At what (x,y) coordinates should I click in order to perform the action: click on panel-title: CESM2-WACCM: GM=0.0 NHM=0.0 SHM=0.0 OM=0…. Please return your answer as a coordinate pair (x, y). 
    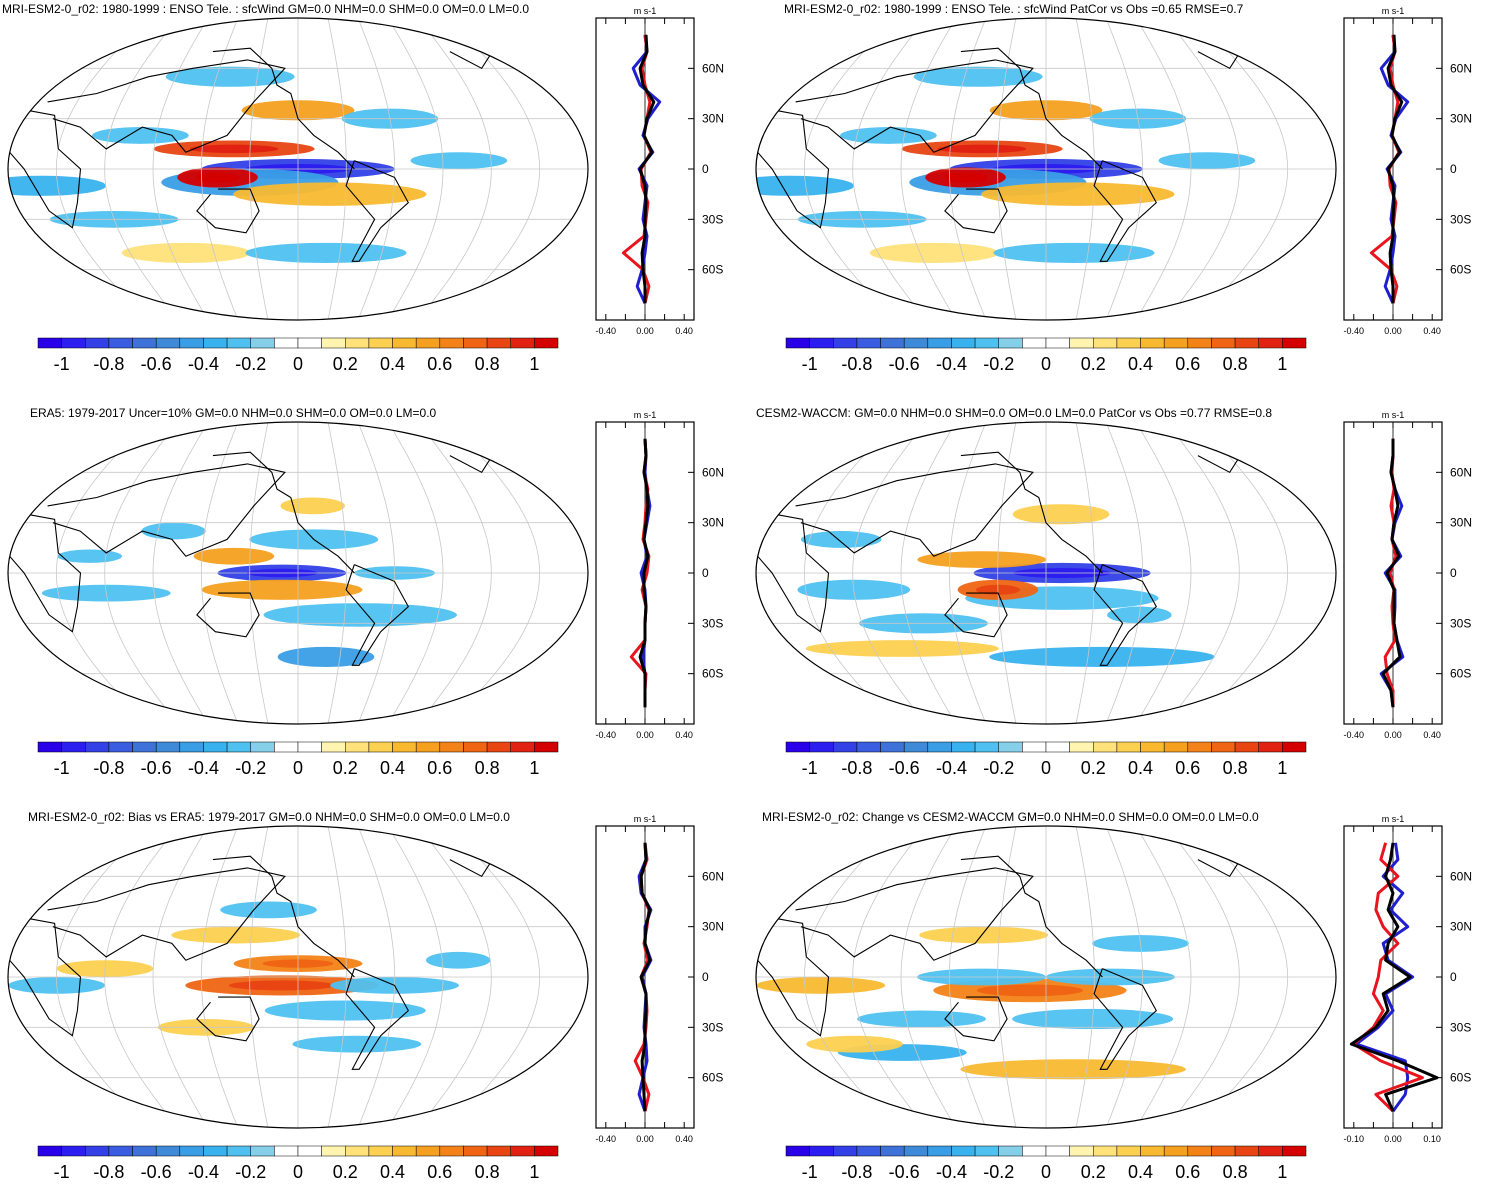
    Looking at the image, I should click on (1014, 413).